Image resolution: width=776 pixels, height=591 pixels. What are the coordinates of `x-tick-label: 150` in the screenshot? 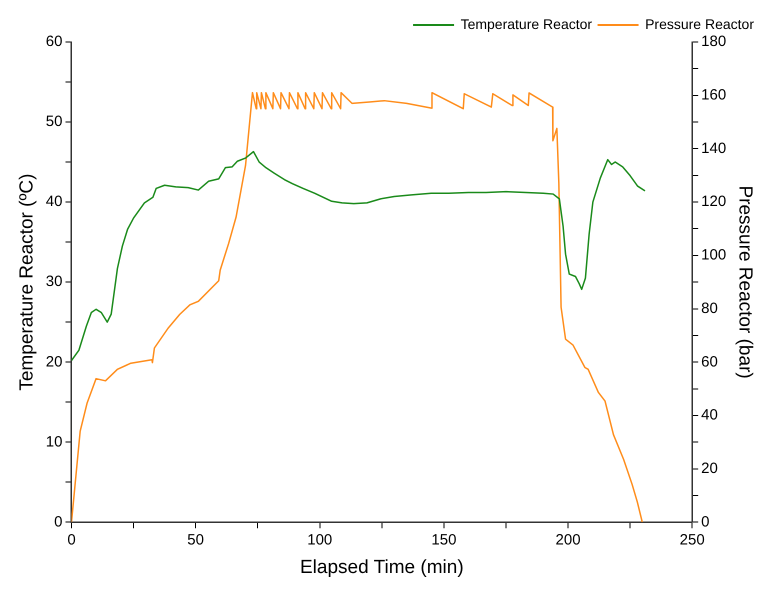 It's located at (443, 539).